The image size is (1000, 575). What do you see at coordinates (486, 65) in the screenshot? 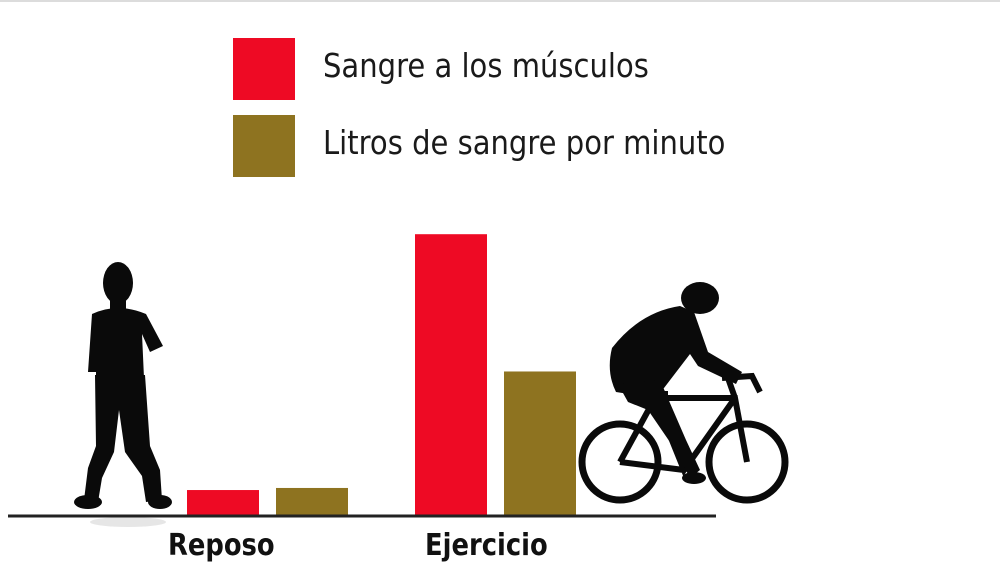
I see `legend-label-muscles: Sangre a los músculos` at bounding box center [486, 65].